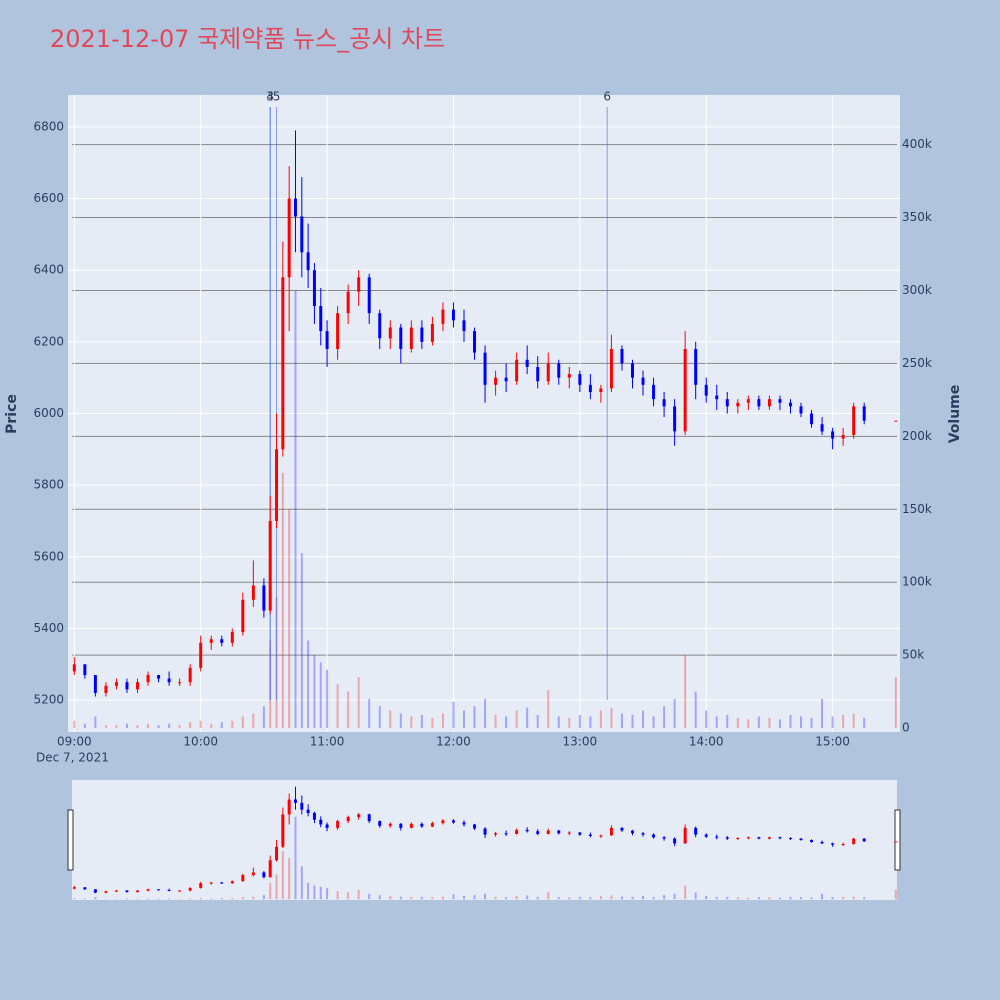  Describe the element at coordinates (48, 485) in the screenshot. I see `y-tick-label: 5800` at that location.